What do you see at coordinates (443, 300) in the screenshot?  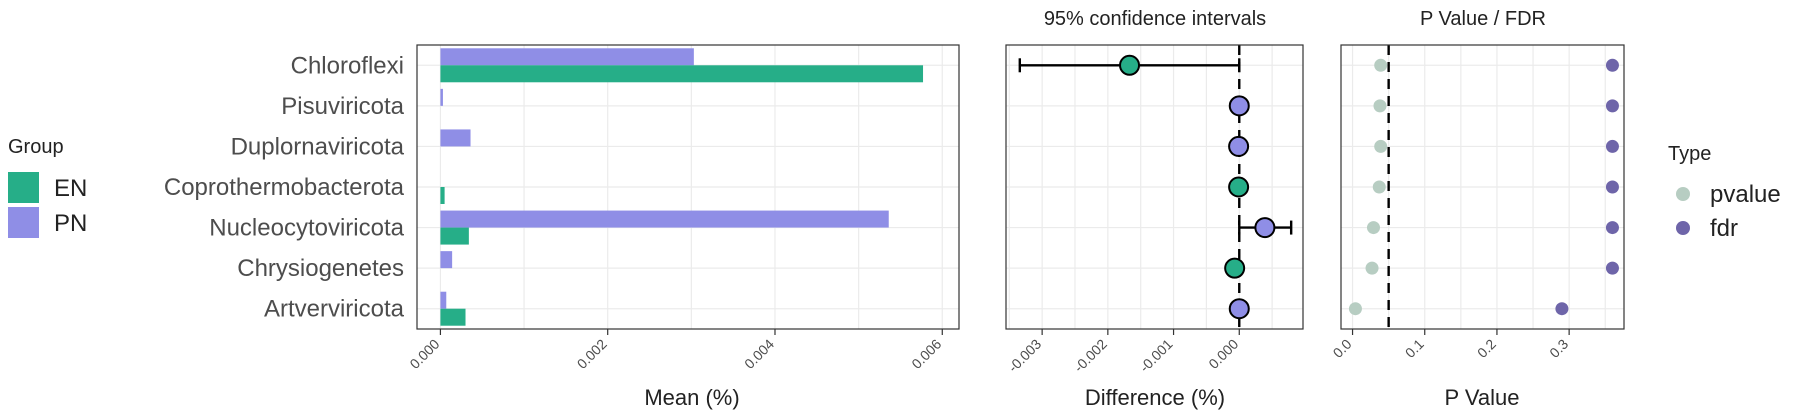 I see `bar-pn-artverviricota` at bounding box center [443, 300].